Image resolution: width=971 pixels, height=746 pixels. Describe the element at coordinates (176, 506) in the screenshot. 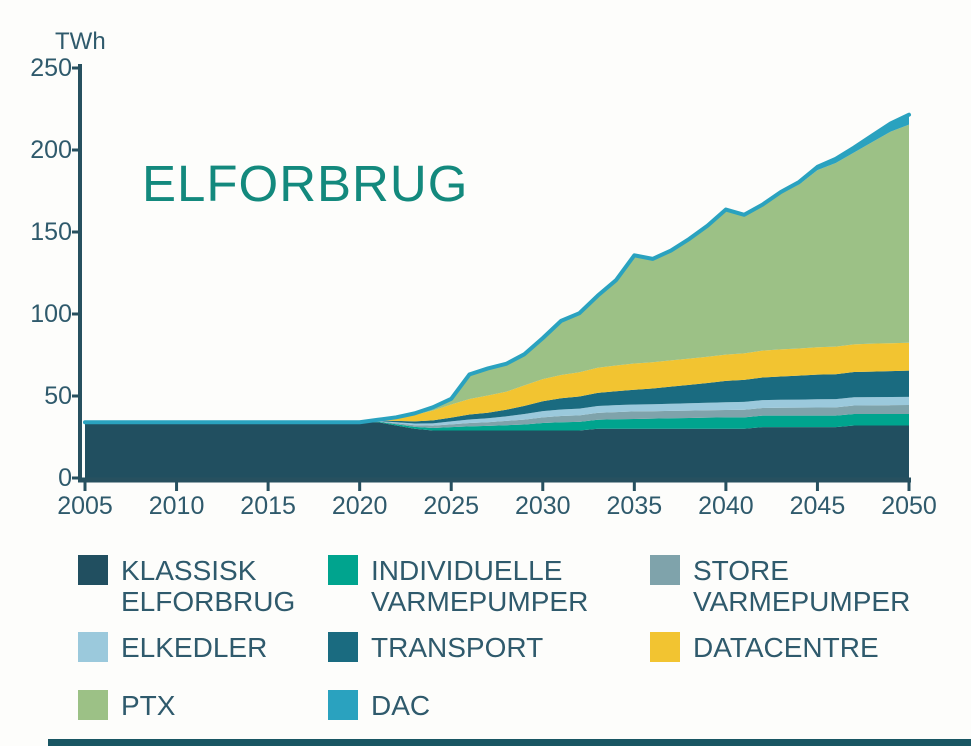

I see `x-axis-tick-label: 2010` at that location.